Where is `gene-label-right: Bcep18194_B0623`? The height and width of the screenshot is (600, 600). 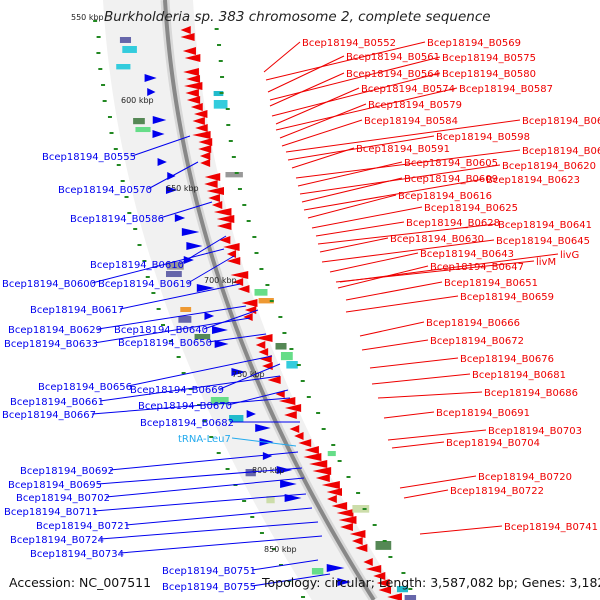 gene-label-right: Bcep18194_B0623 is located at coordinates (533, 180).